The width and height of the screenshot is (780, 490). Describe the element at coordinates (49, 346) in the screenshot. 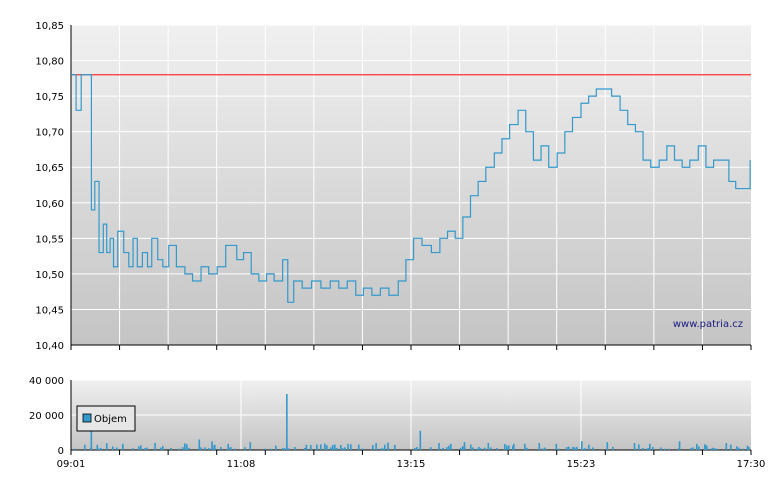

I see `price-y-tick-label: 10,40` at that location.